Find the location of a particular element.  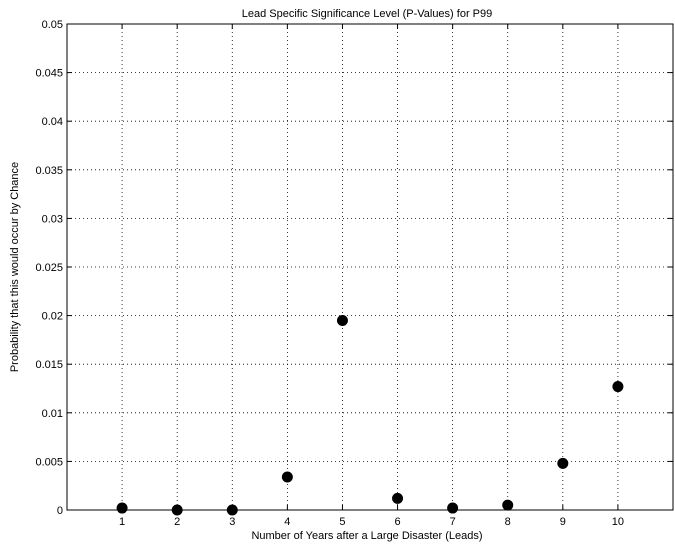

x-tick-label: 4 is located at coordinates (287, 522).